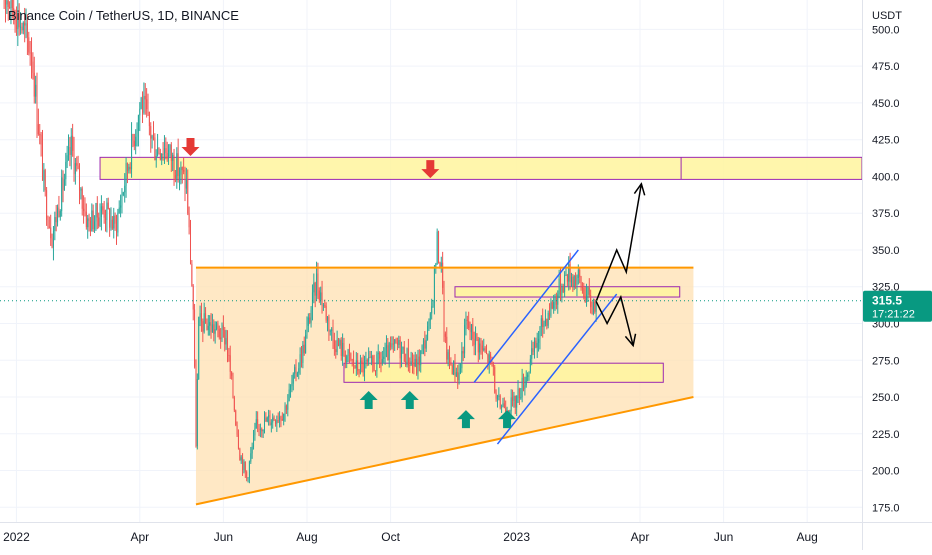 Image resolution: width=932 pixels, height=555 pixels. I want to click on time-tick-label: Aug, so click(306, 537).